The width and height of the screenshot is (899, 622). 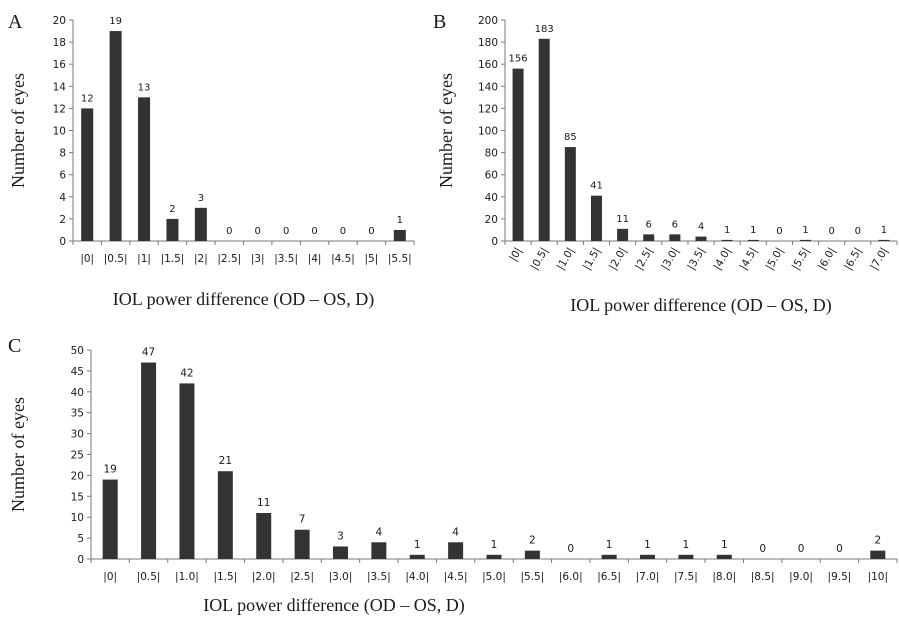 What do you see at coordinates (649, 224) in the screenshot?
I see `data-label-b: 6` at bounding box center [649, 224].